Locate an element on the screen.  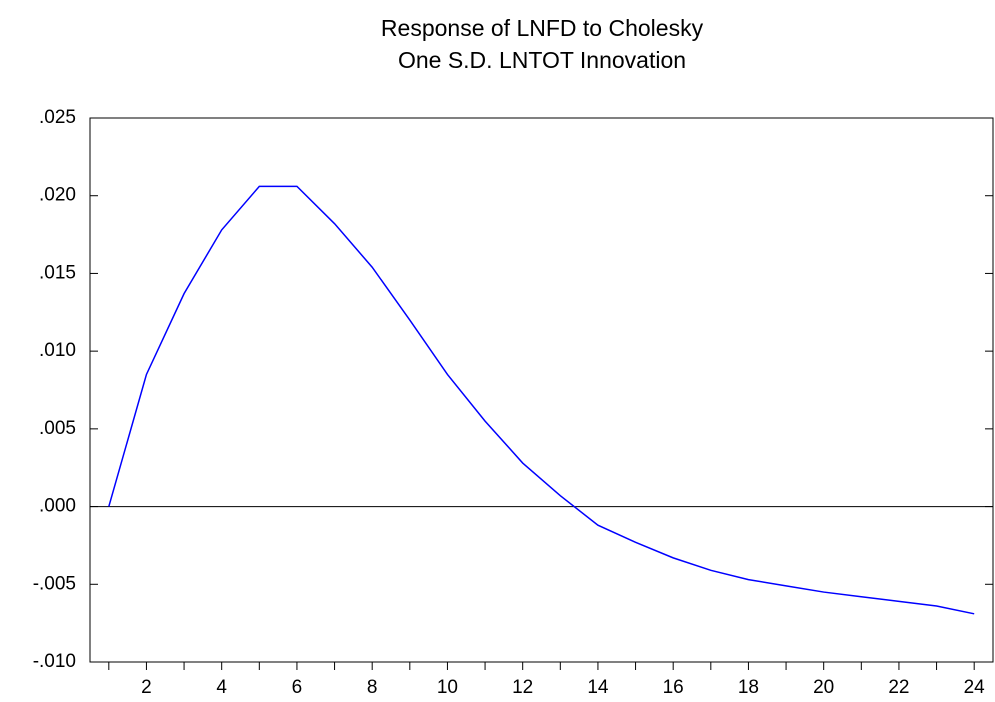
x-tick-label: 24 is located at coordinates (975, 687).